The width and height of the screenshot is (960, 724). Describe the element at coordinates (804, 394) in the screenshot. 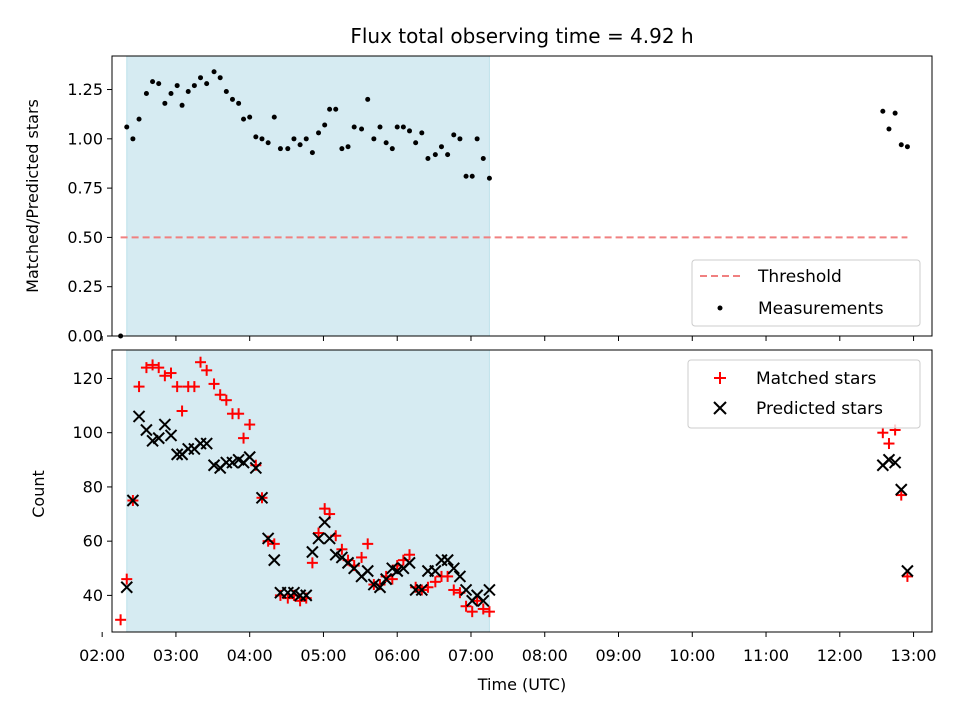

I see `count-legend: Matched stars Predicted stars` at that location.